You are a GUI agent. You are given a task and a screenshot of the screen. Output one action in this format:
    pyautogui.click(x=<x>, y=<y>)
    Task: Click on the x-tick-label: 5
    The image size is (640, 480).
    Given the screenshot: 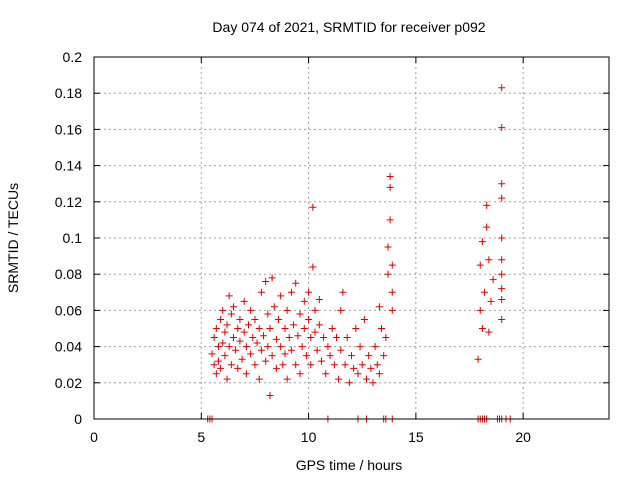 What is the action you would take?
    pyautogui.click(x=201, y=437)
    